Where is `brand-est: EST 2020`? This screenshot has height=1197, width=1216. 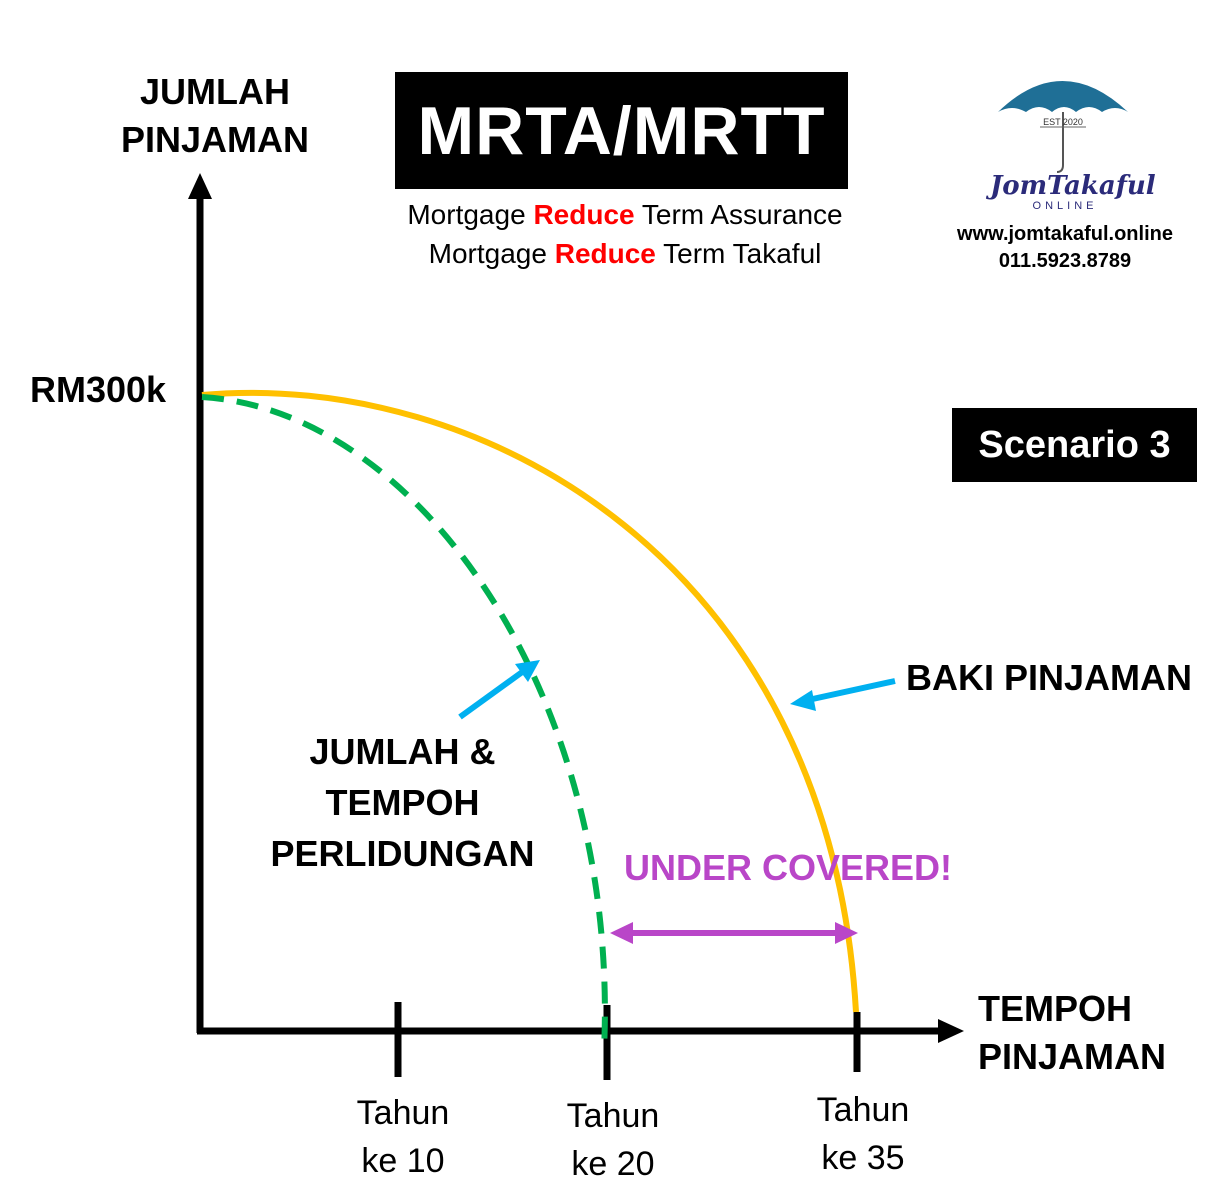
brand-est: EST 2020 is located at coordinates (1063, 122).